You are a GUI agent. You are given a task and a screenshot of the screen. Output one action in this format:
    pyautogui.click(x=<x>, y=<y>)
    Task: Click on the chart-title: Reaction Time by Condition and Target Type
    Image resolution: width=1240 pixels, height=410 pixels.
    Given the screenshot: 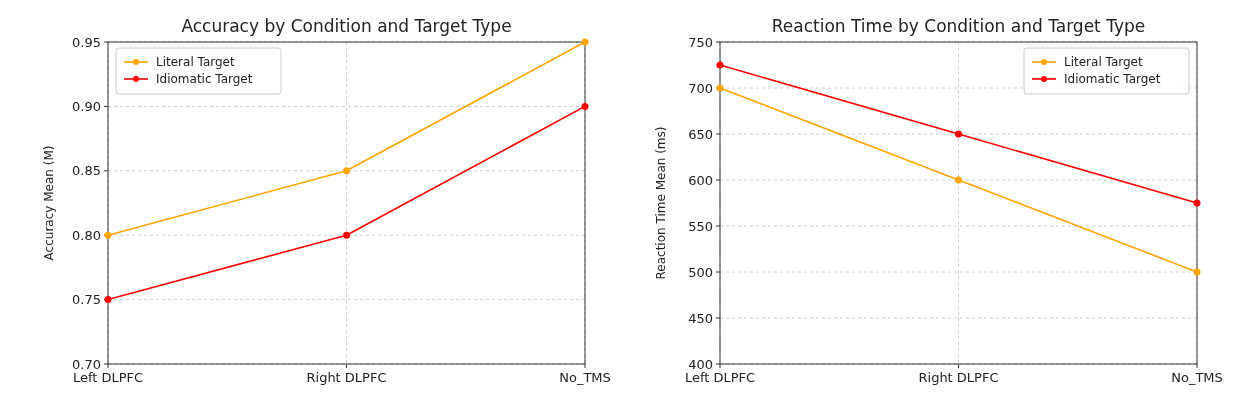 What is the action you would take?
    pyautogui.click(x=958, y=26)
    